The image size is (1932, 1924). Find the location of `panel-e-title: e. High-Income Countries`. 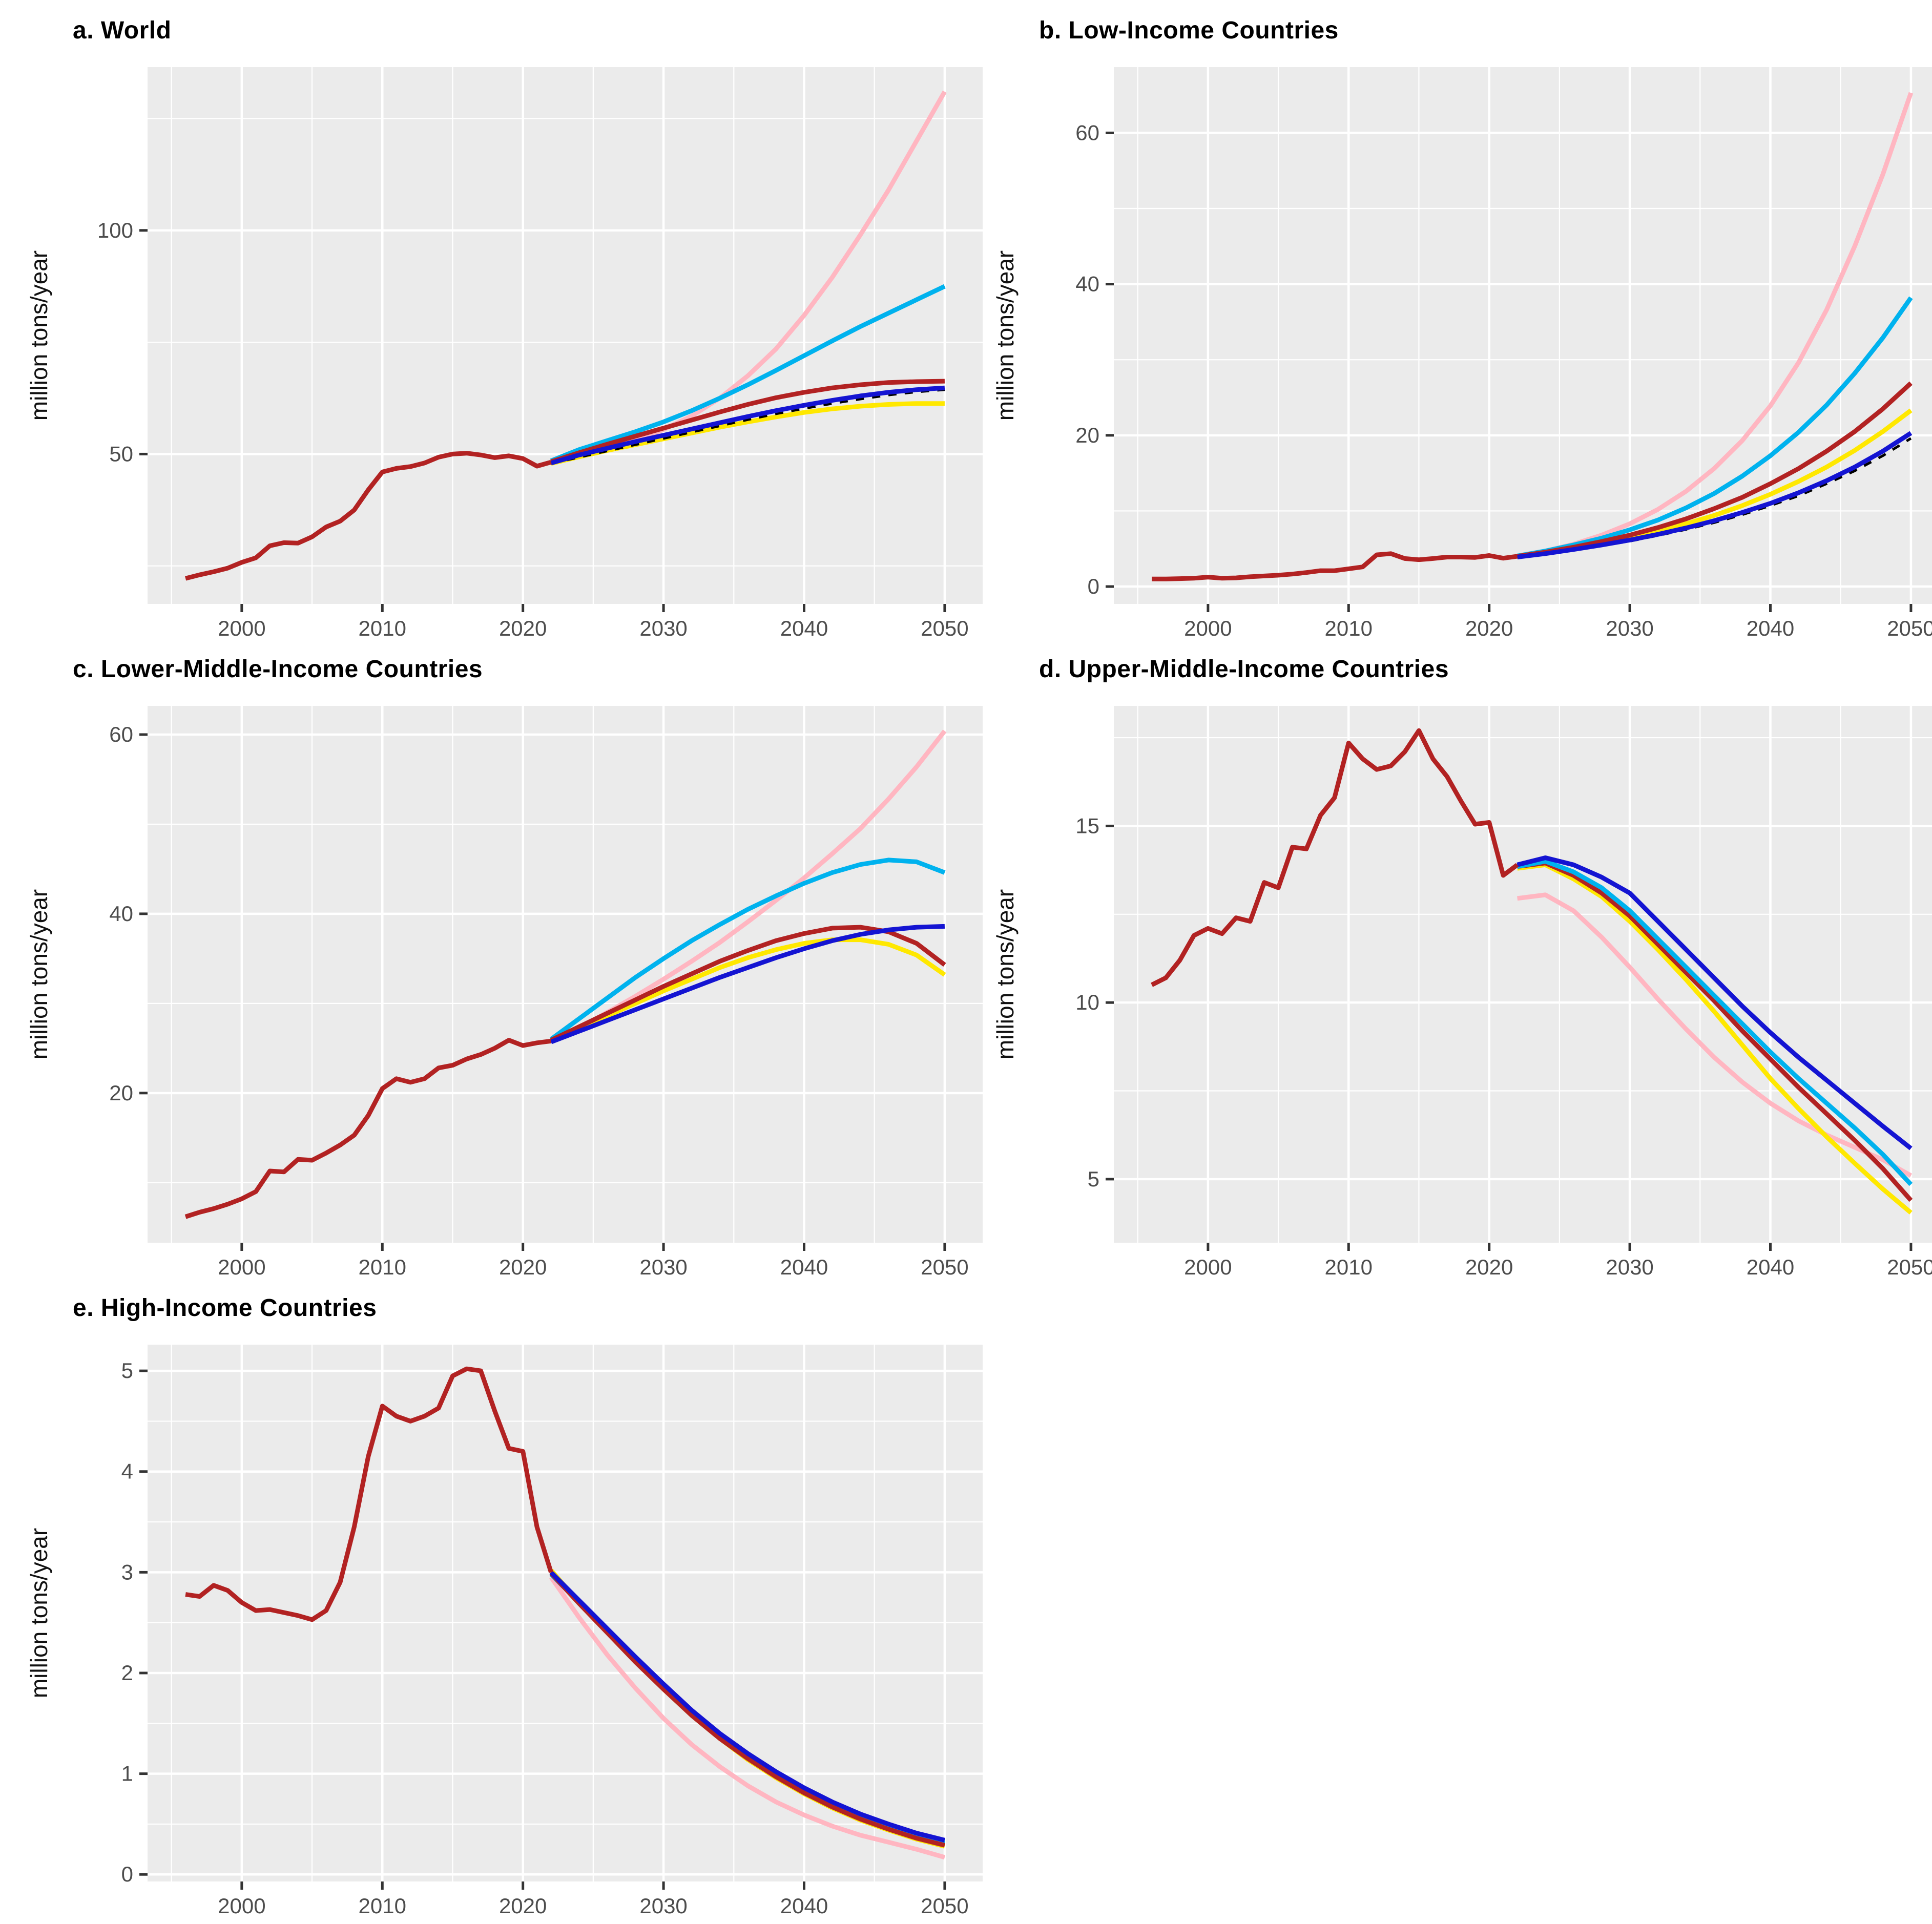

panel-e-title: e. High-Income Countries is located at coordinates (225, 1308).